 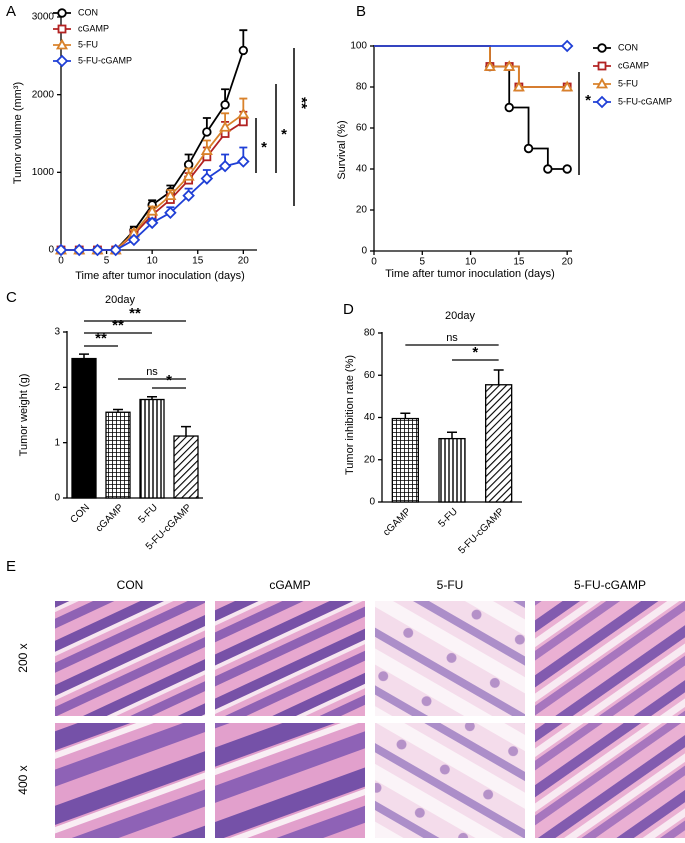 I want to click on row-label: 400 x, so click(x=23, y=779).